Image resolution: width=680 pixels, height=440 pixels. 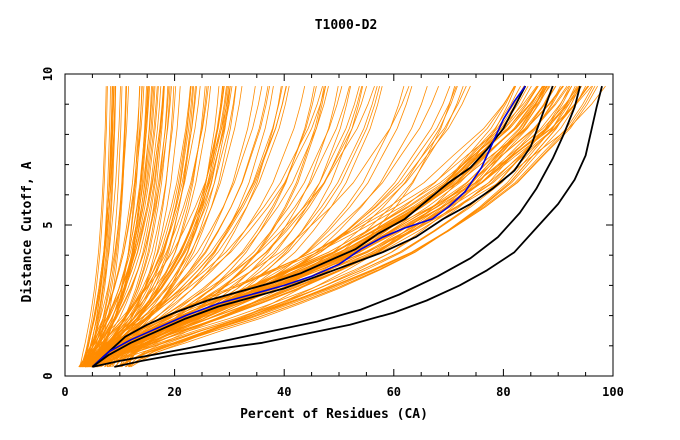 I want to click on y-tick-label: 10, so click(x=48, y=74).